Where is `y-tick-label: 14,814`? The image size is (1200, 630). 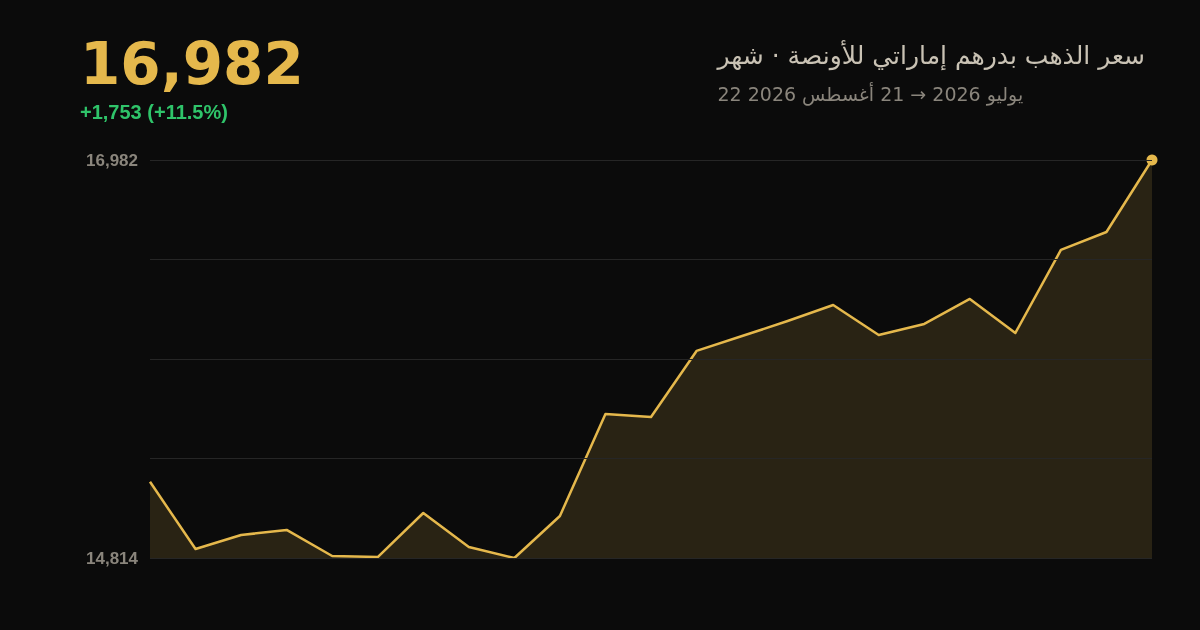 y-tick-label: 14,814 is located at coordinates (112, 558).